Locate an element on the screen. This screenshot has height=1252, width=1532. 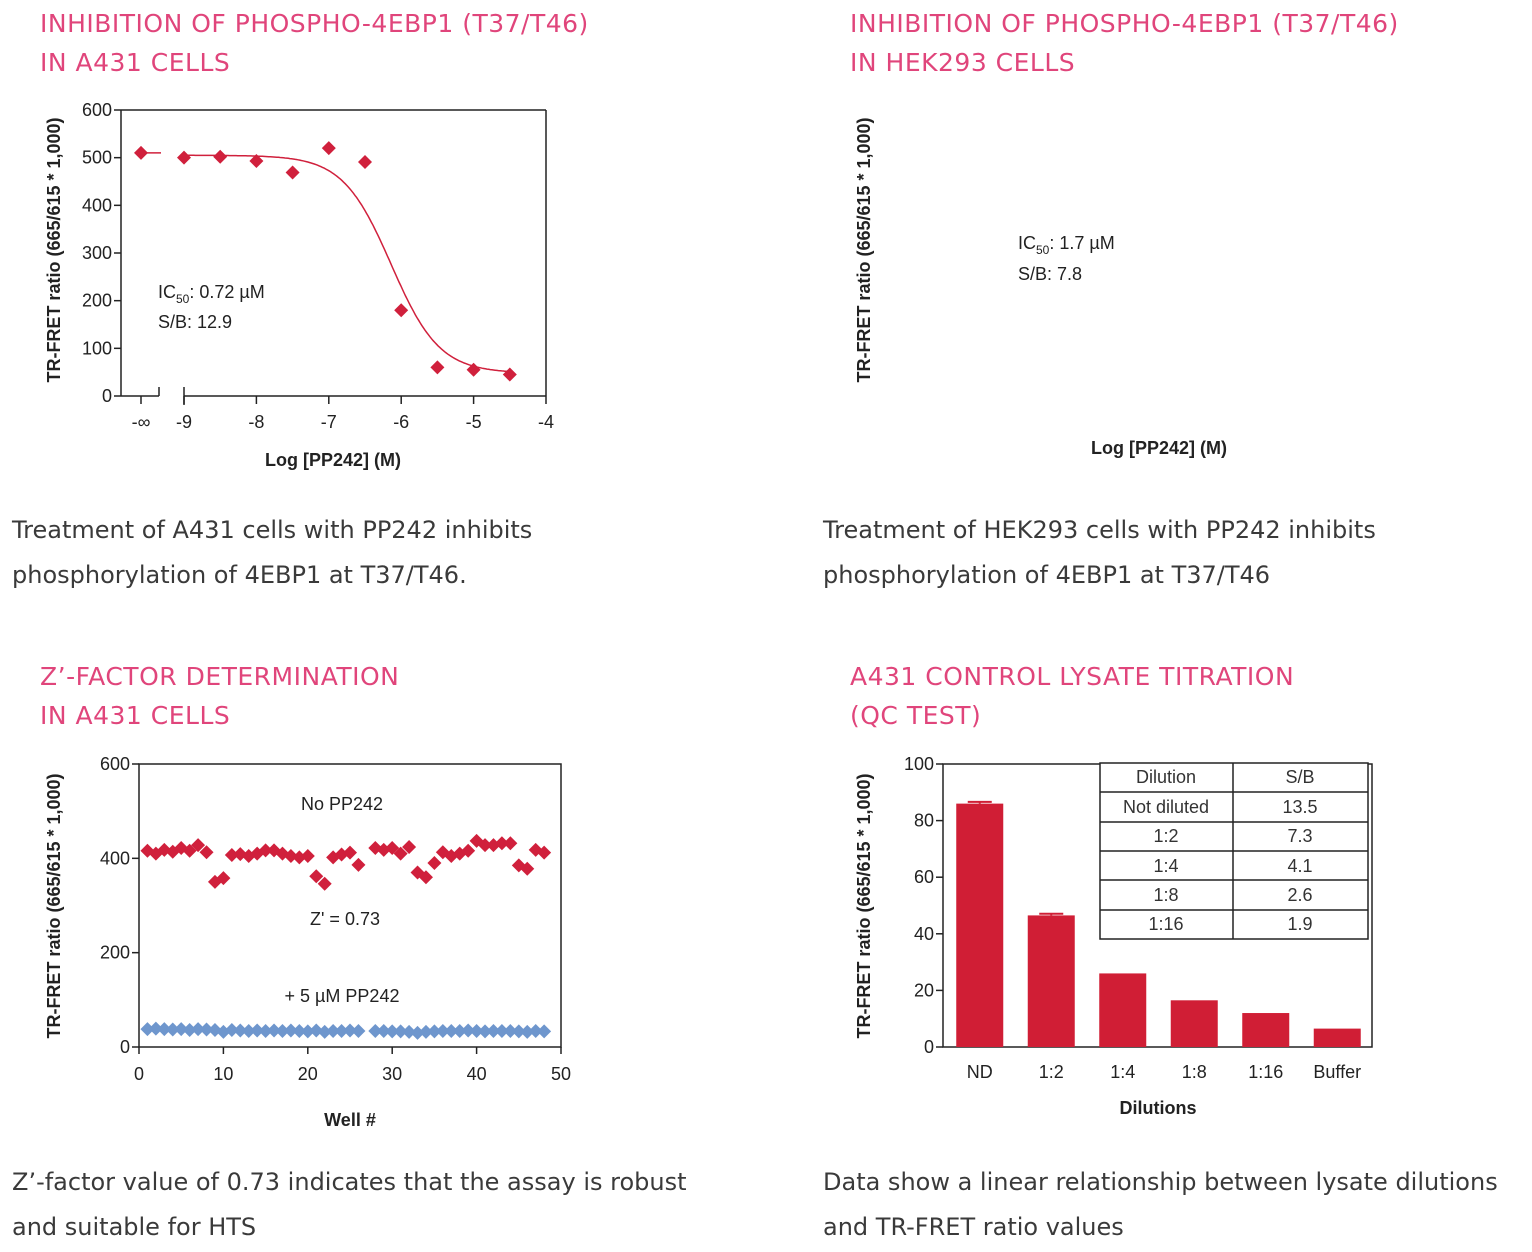
table-cell: 1.9 is located at coordinates (1299, 924).